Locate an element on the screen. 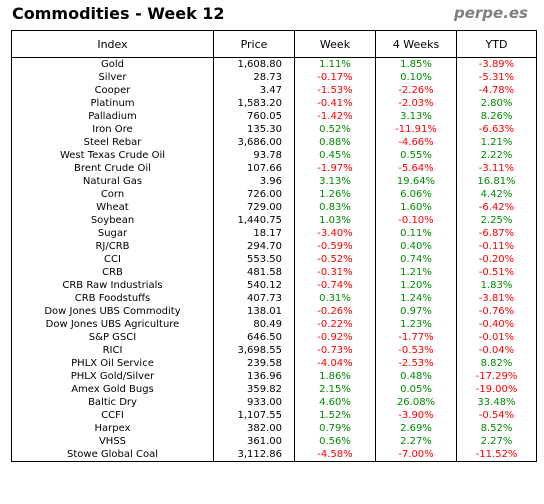 The height and width of the screenshot is (504, 544). cell-week: -3.40% is located at coordinates (335, 233).